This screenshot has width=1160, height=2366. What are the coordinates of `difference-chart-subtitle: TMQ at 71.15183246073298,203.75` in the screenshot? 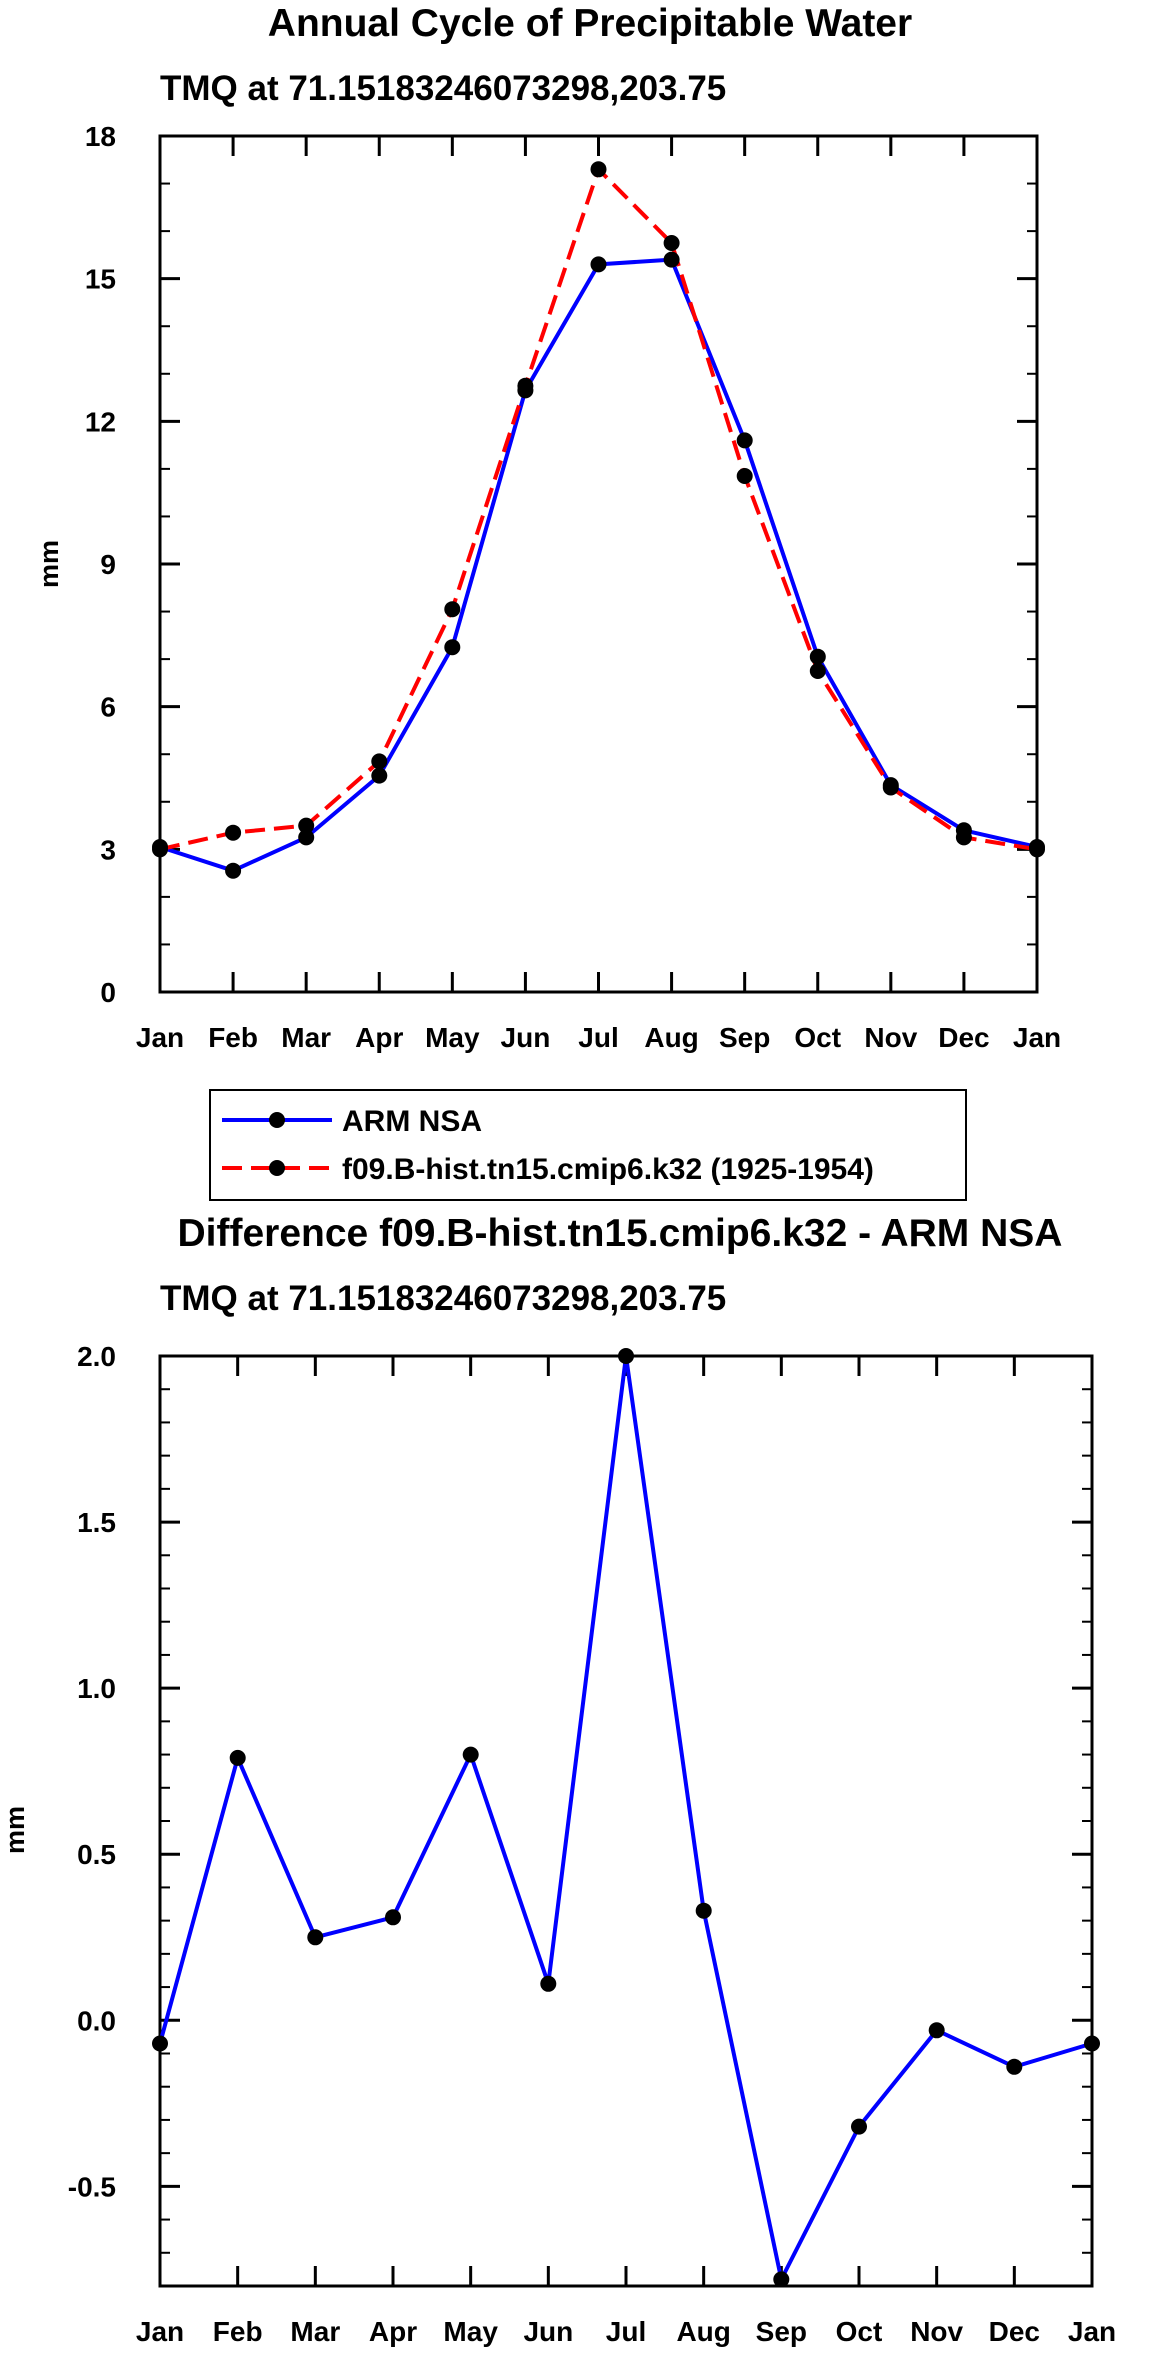 It's located at (443, 1298).